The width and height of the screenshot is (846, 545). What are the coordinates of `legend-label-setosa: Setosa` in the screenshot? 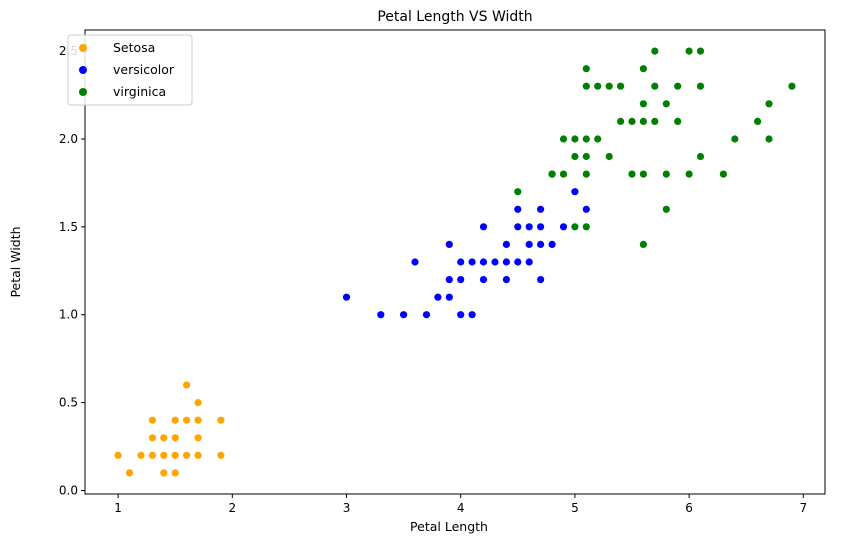 It's located at (134, 47).